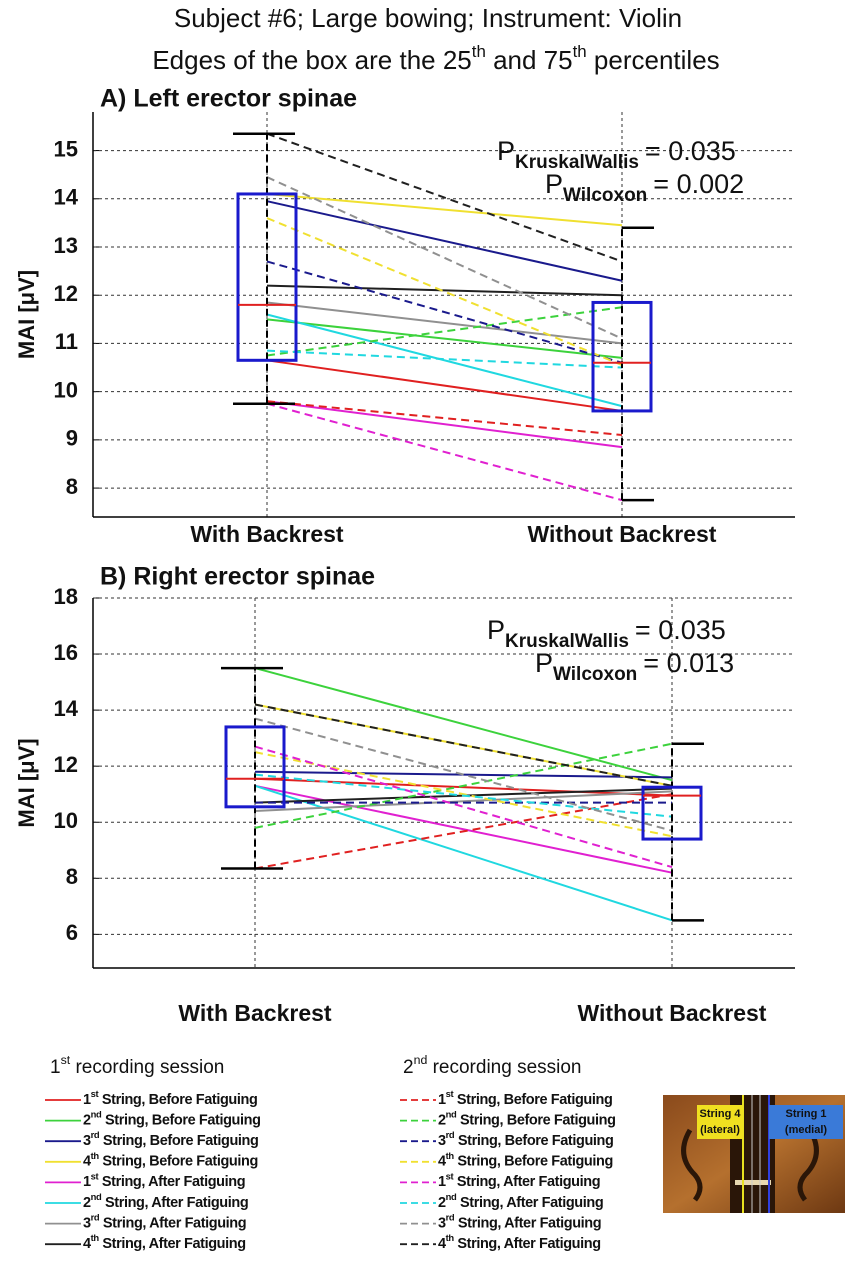 The width and height of the screenshot is (846, 1283). Describe the element at coordinates (228, 99) in the screenshot. I see `panel-title: A) Left erector spinae` at that location.